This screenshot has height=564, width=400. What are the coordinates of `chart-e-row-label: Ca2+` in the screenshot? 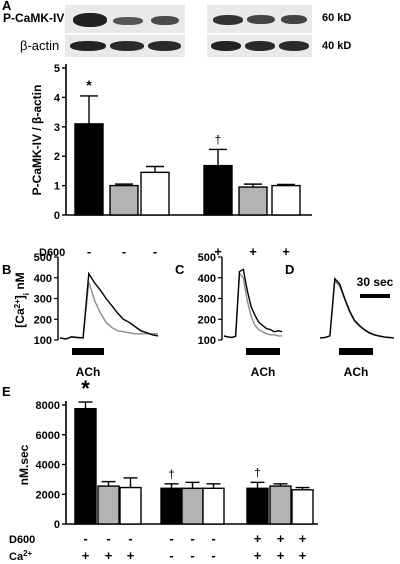 It's located at (21, 556).